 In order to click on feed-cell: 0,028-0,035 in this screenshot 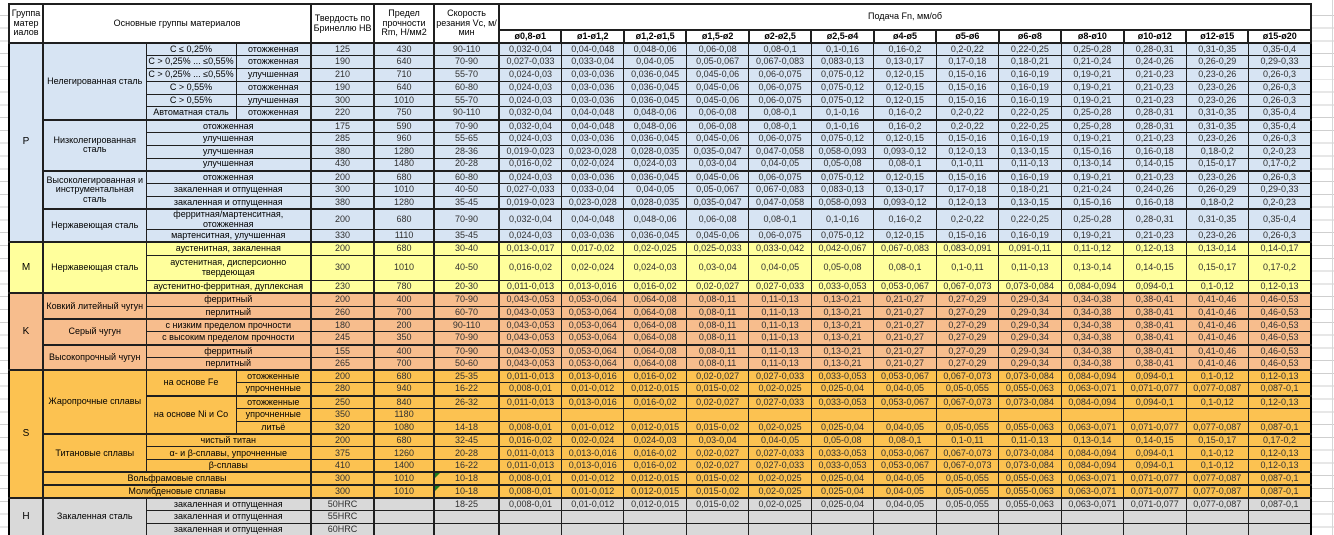, I will do `click(655, 202)`.